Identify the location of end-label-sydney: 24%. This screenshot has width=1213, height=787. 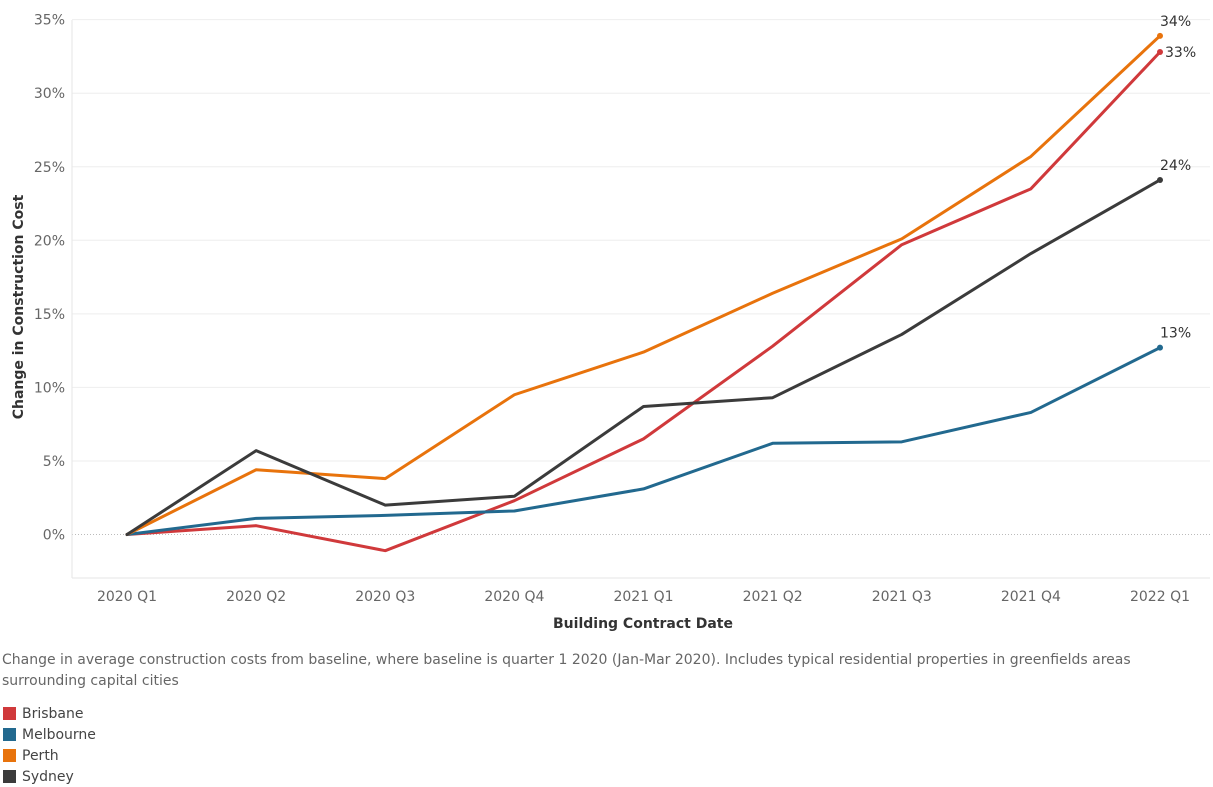
(1175, 166).